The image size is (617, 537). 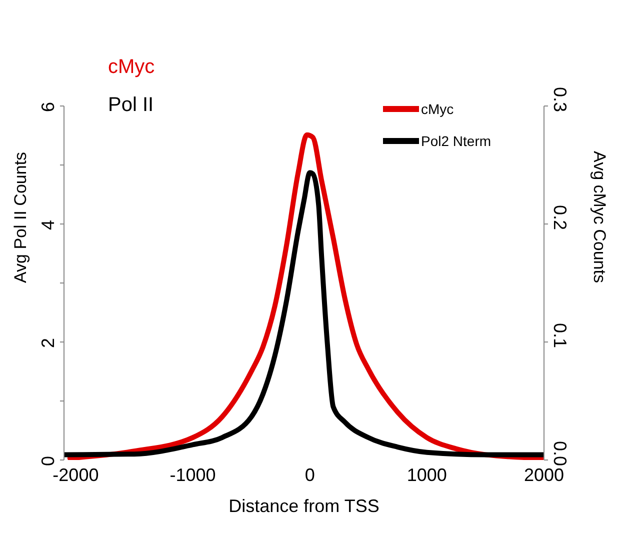 I want to click on y-tick-label: 4, so click(x=48, y=225).